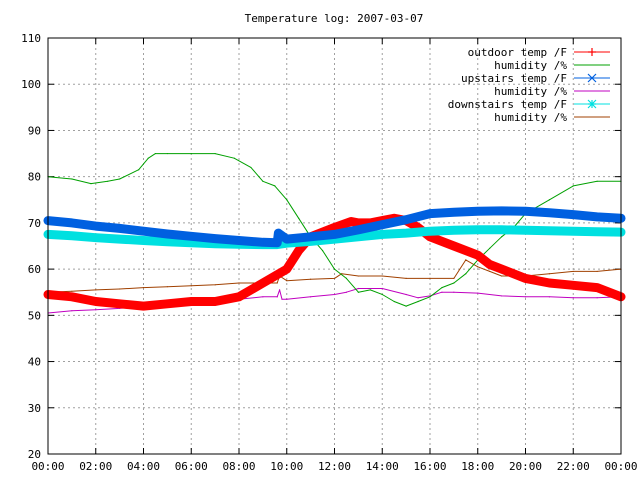  What do you see at coordinates (507, 104) in the screenshot?
I see `legend-label: downstairs temp /F` at bounding box center [507, 104].